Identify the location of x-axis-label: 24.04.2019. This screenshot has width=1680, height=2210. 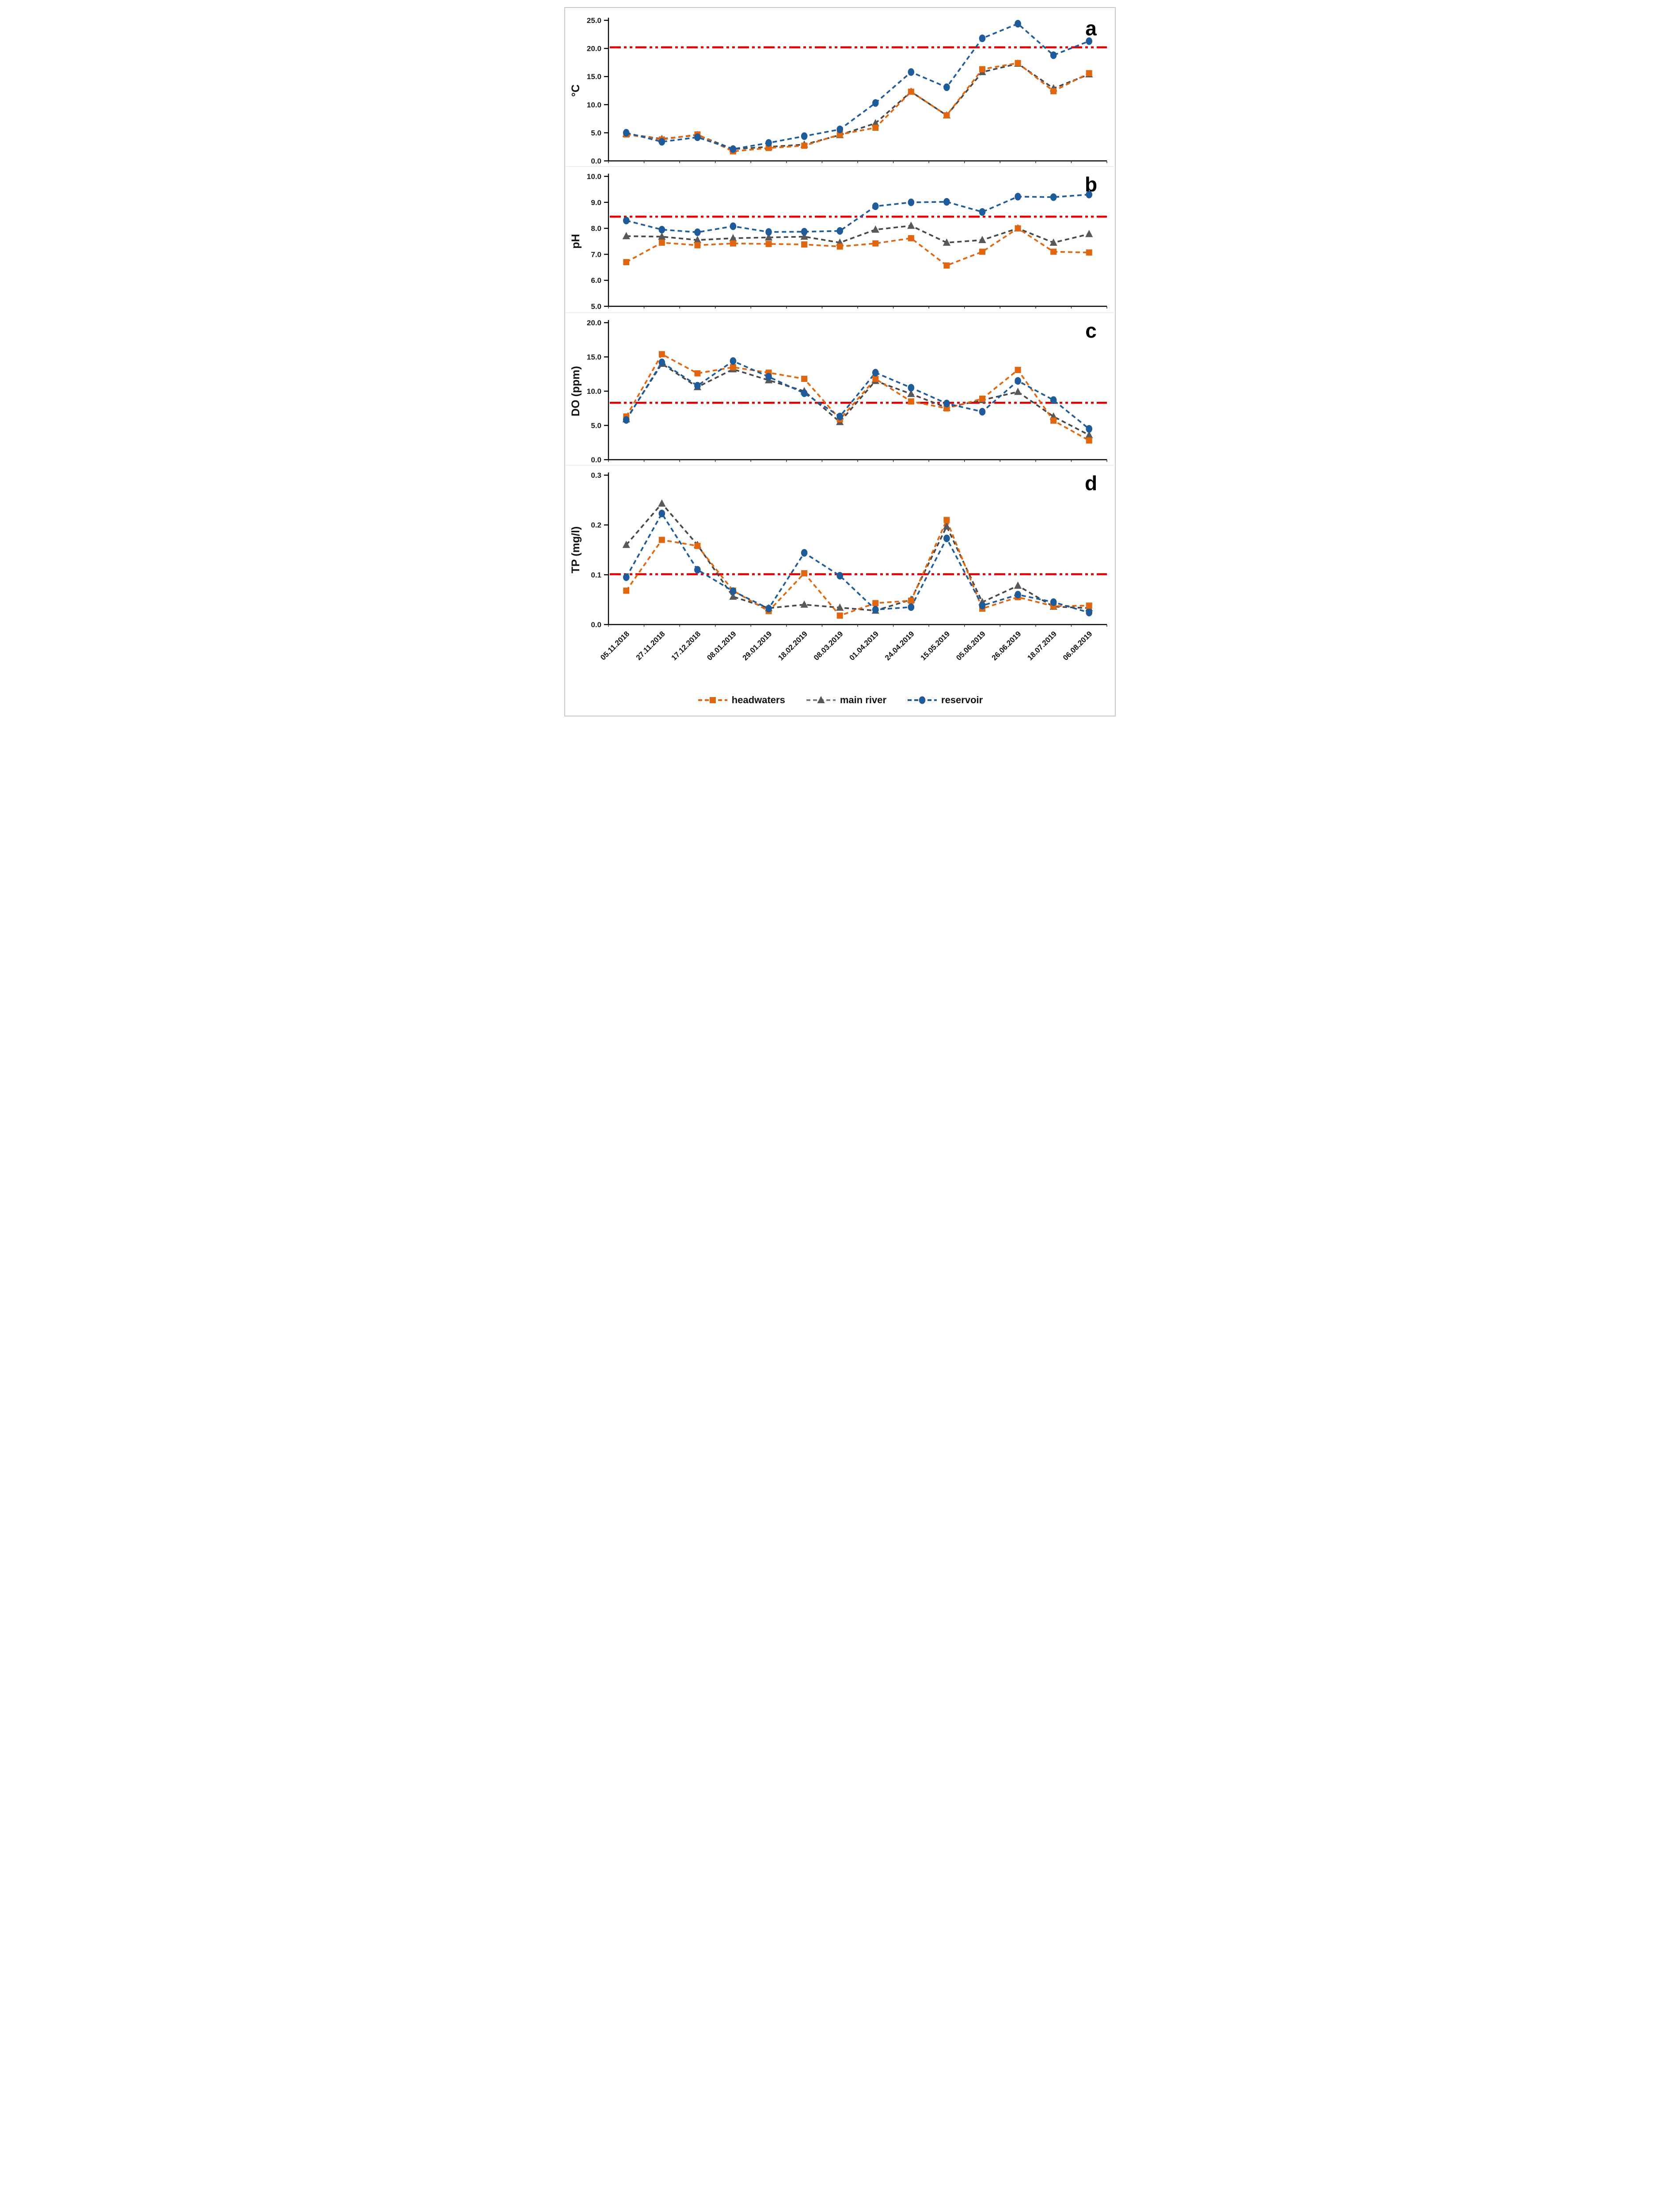
(899, 645).